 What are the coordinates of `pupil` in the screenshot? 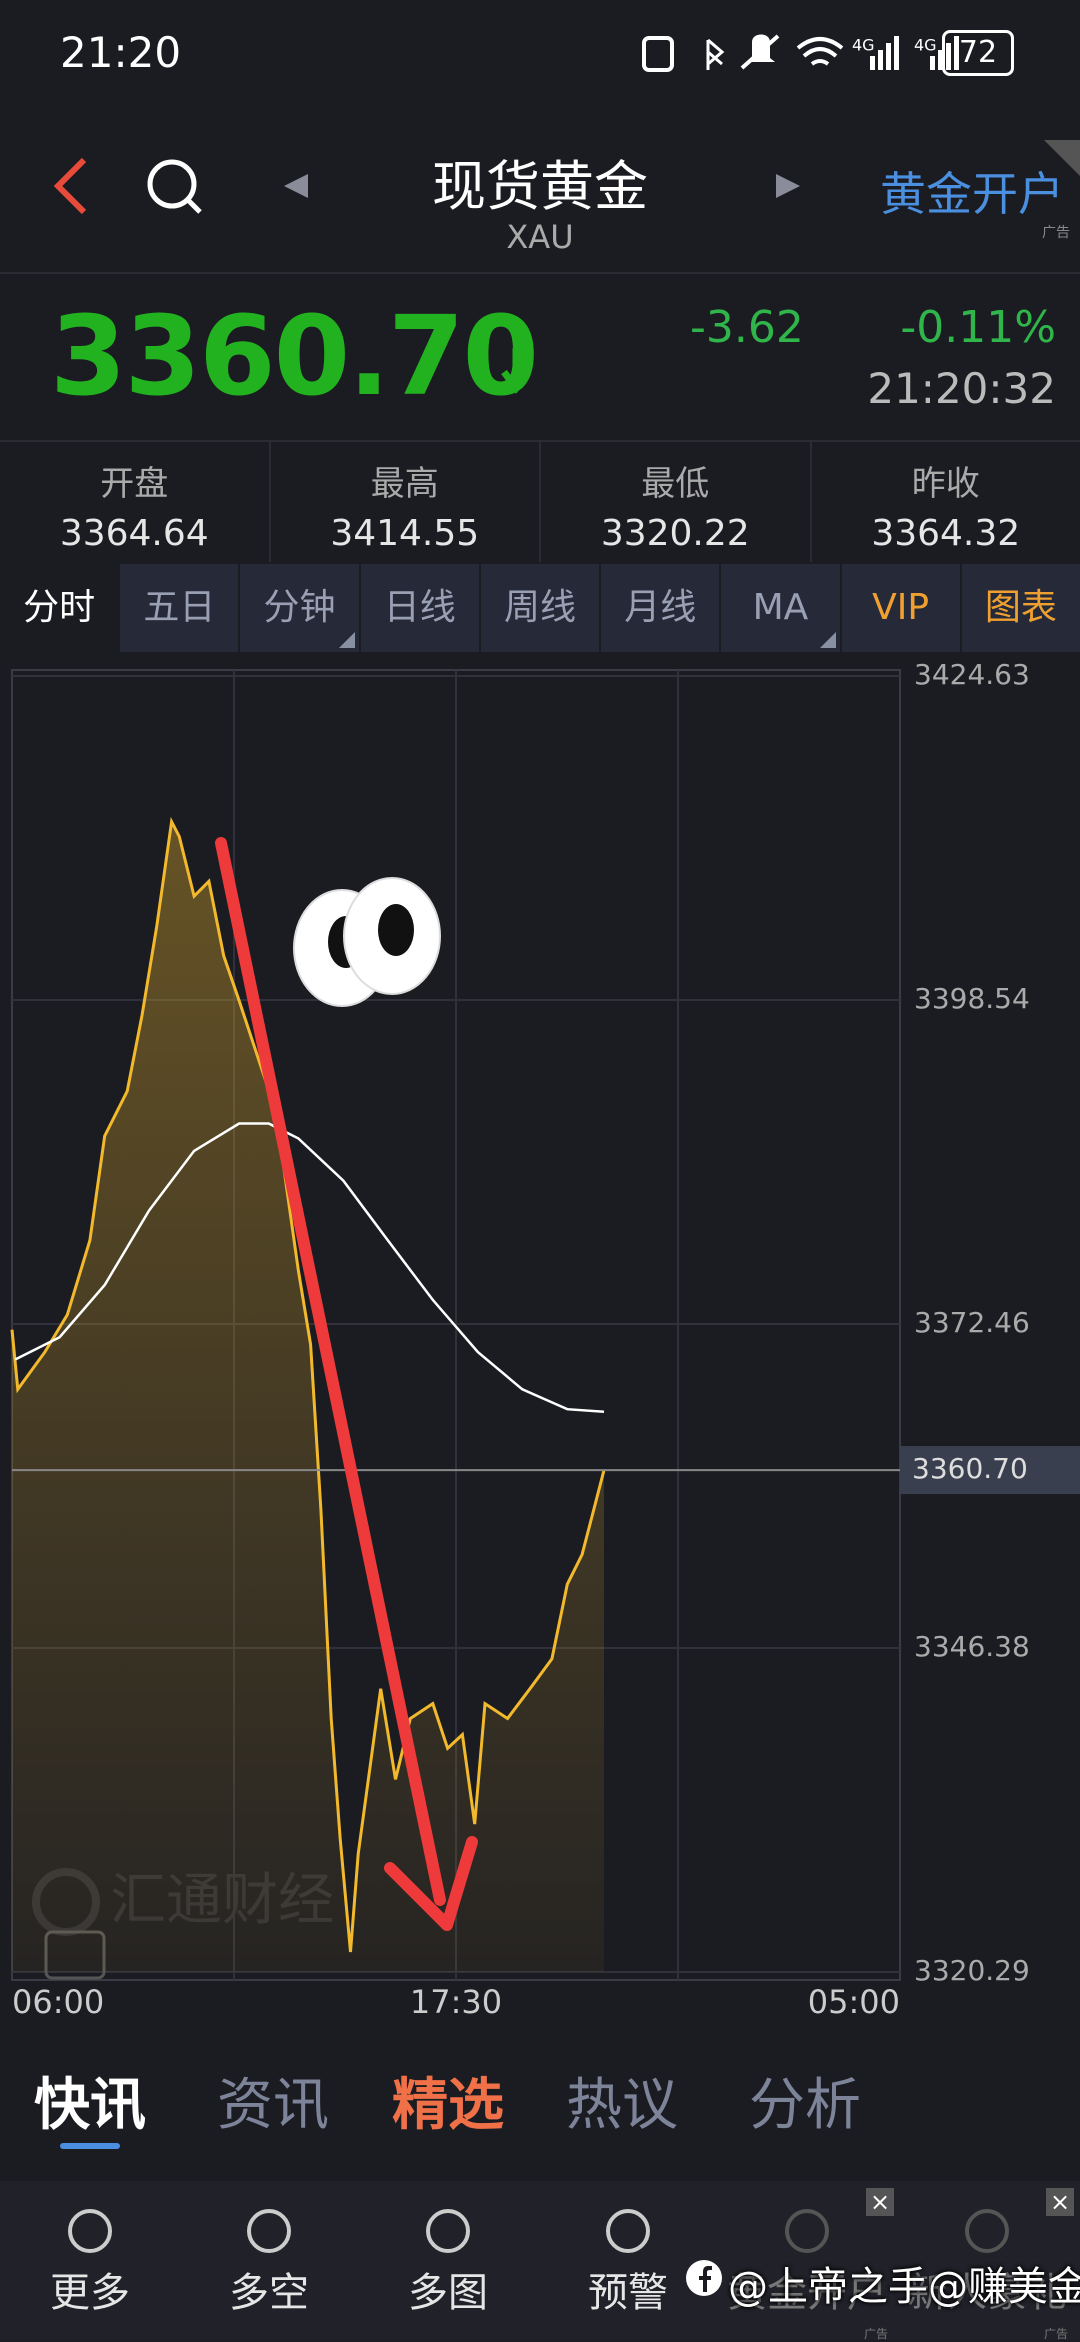 It's located at (396, 930).